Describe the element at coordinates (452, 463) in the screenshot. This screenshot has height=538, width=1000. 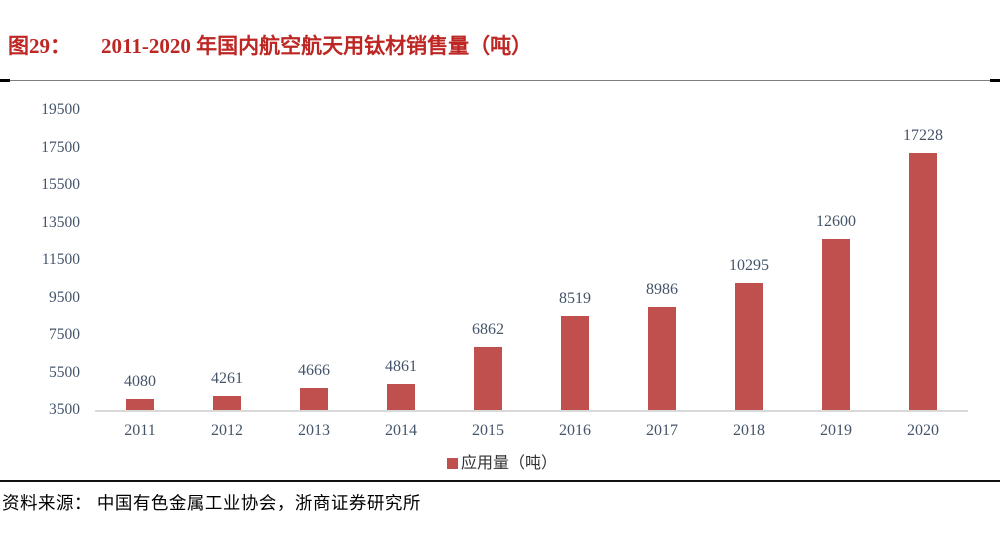
I see `legend-swatch-icon` at that location.